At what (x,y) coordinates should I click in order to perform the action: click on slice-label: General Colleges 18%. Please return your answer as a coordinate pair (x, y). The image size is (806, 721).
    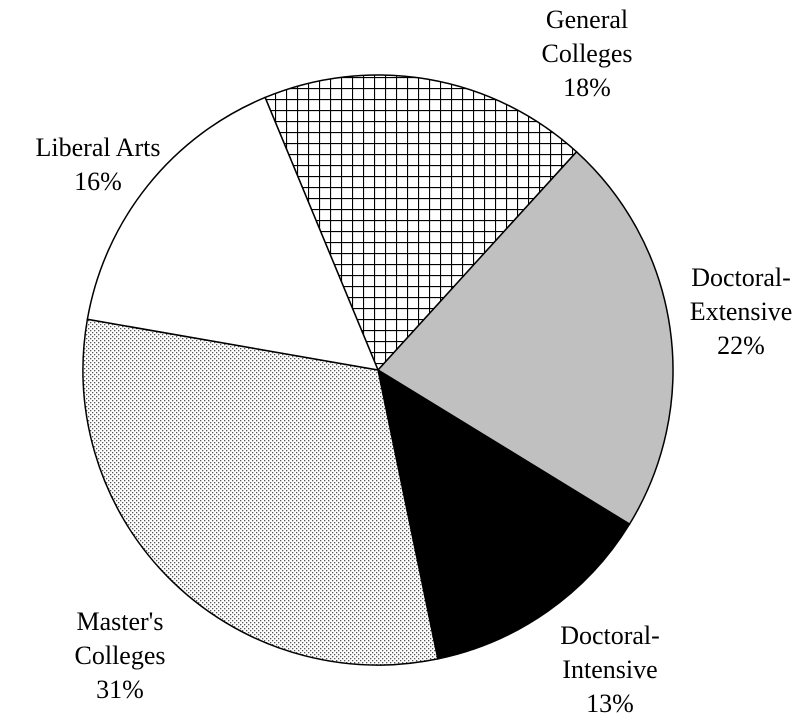
    Looking at the image, I should click on (587, 54).